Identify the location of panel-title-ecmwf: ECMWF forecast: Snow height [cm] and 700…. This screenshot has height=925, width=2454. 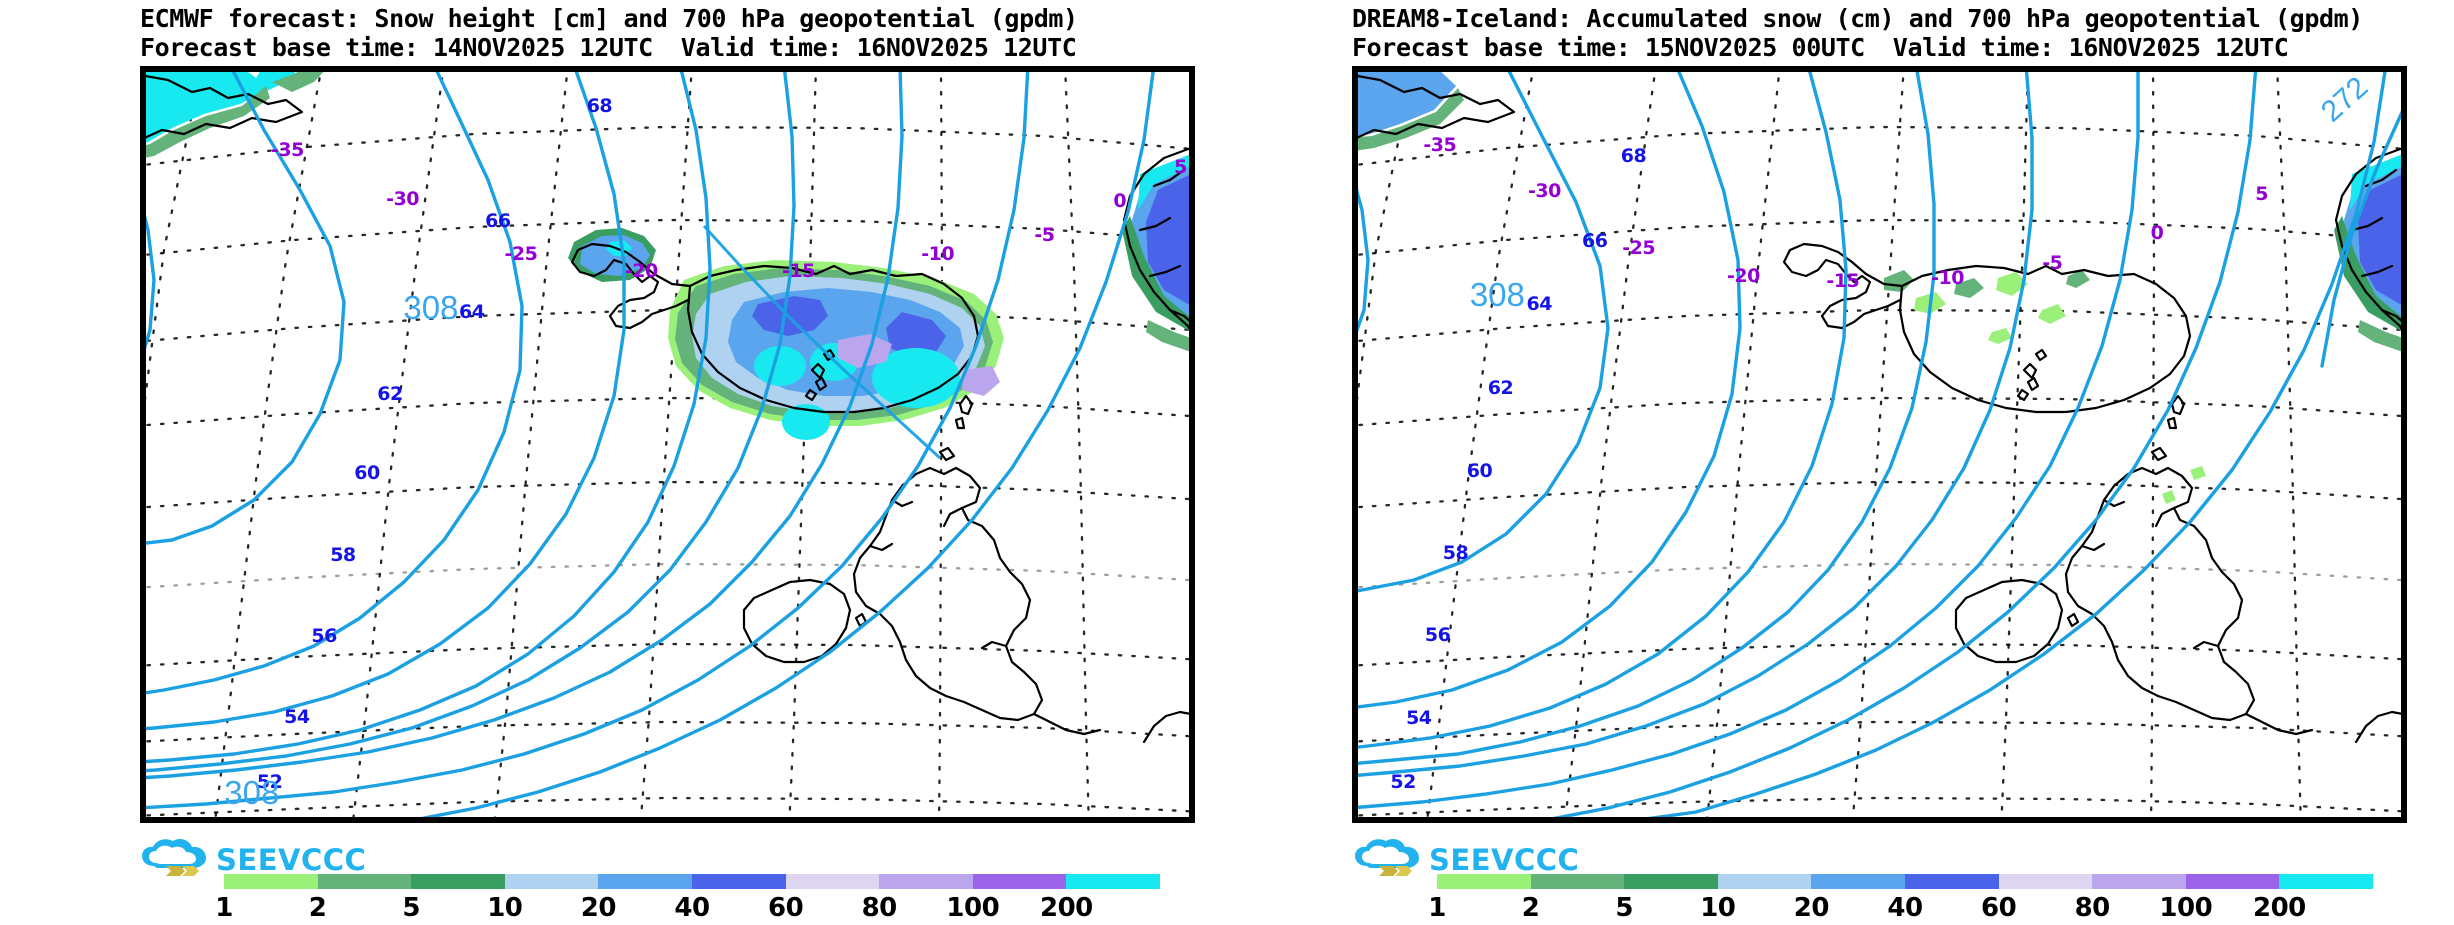
(680, 33).